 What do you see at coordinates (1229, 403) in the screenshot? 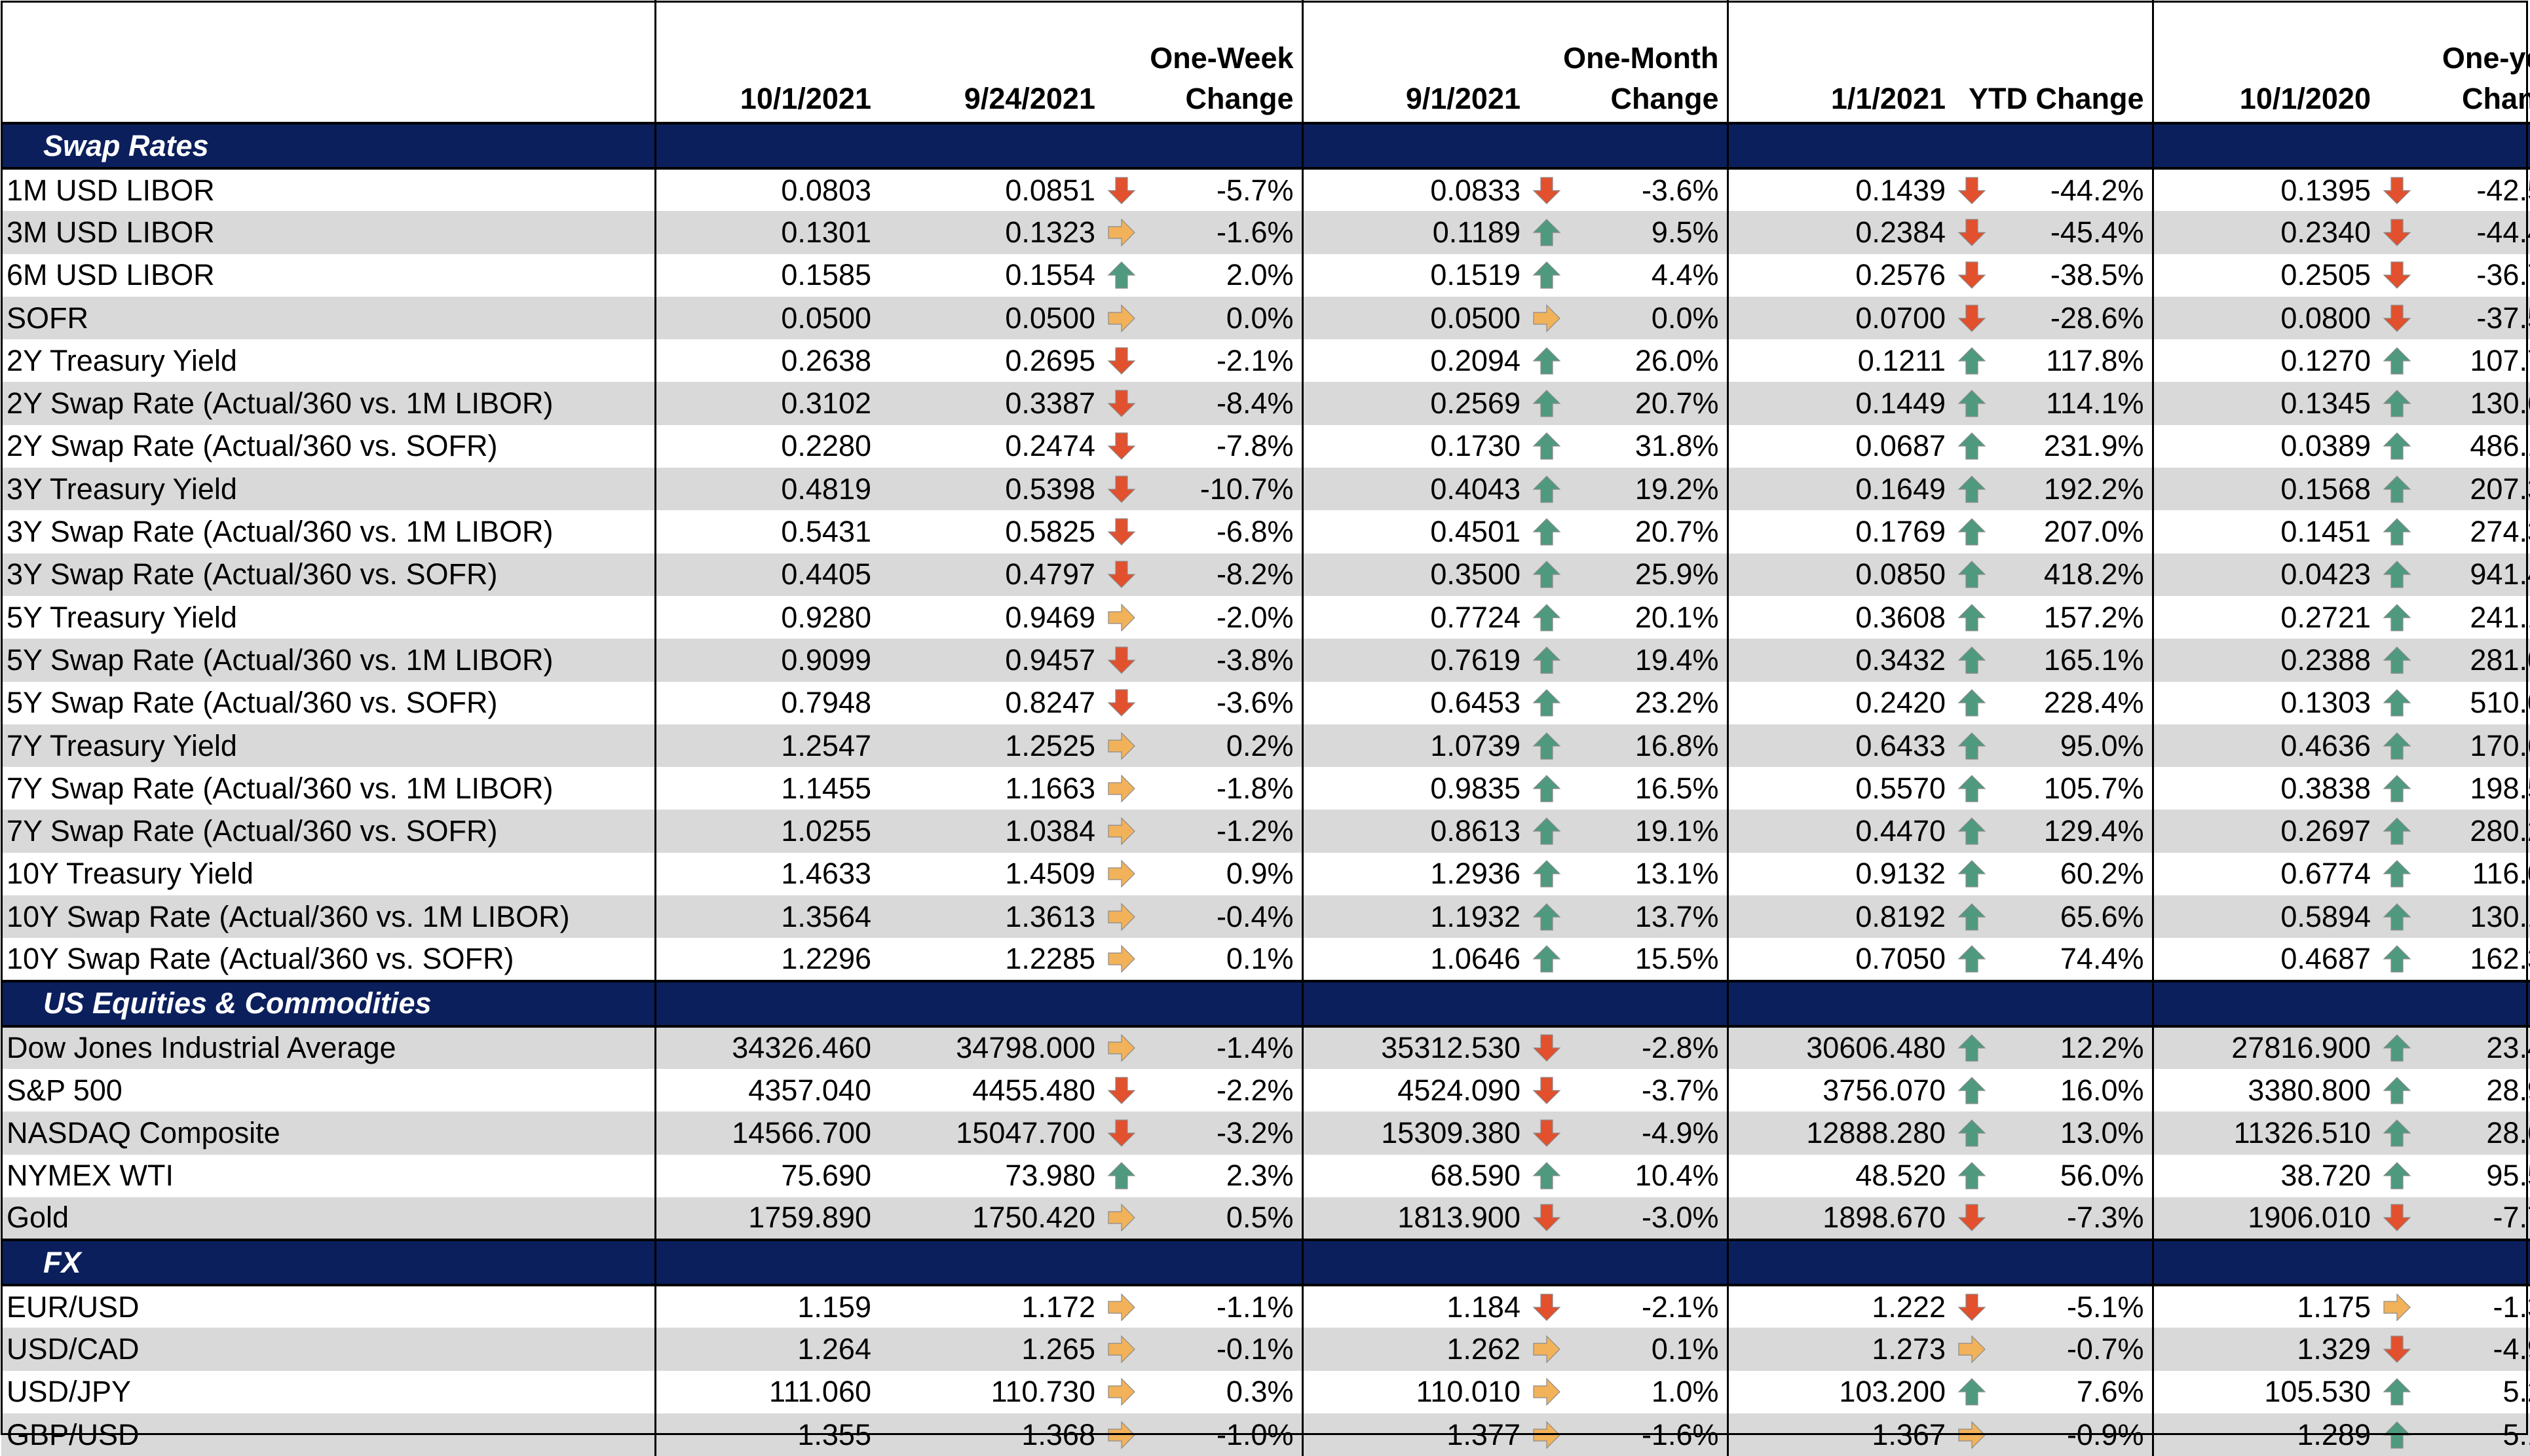
I see `change-one-week: -8.4%` at bounding box center [1229, 403].